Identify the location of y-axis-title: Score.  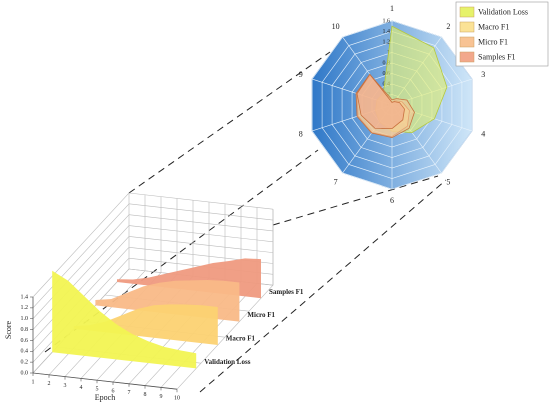
(8, 329).